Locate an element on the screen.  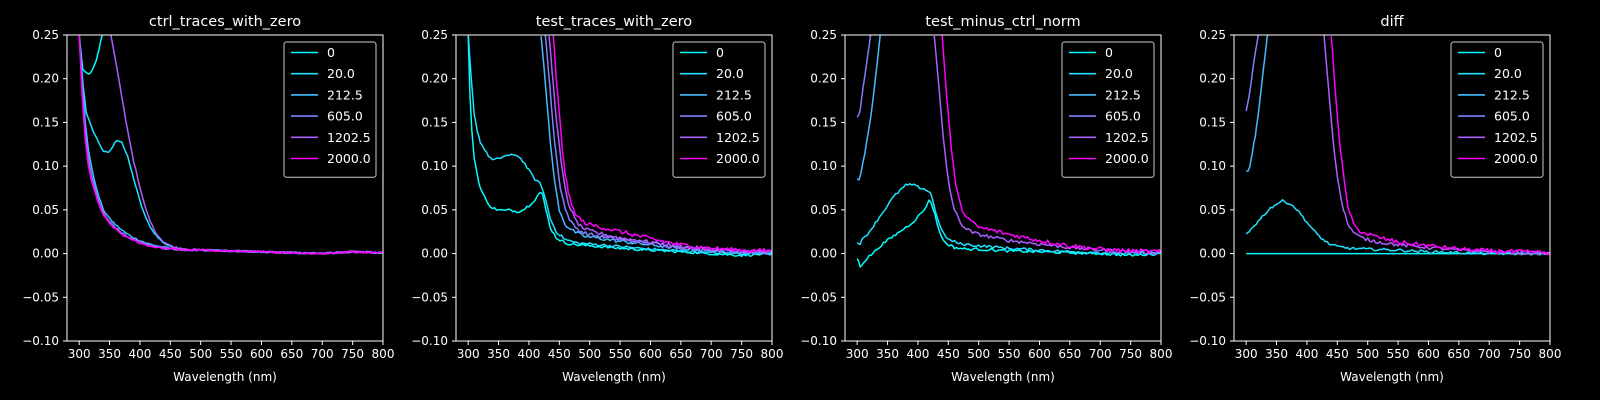
y-tick-label: 0.00 is located at coordinates (434, 254).